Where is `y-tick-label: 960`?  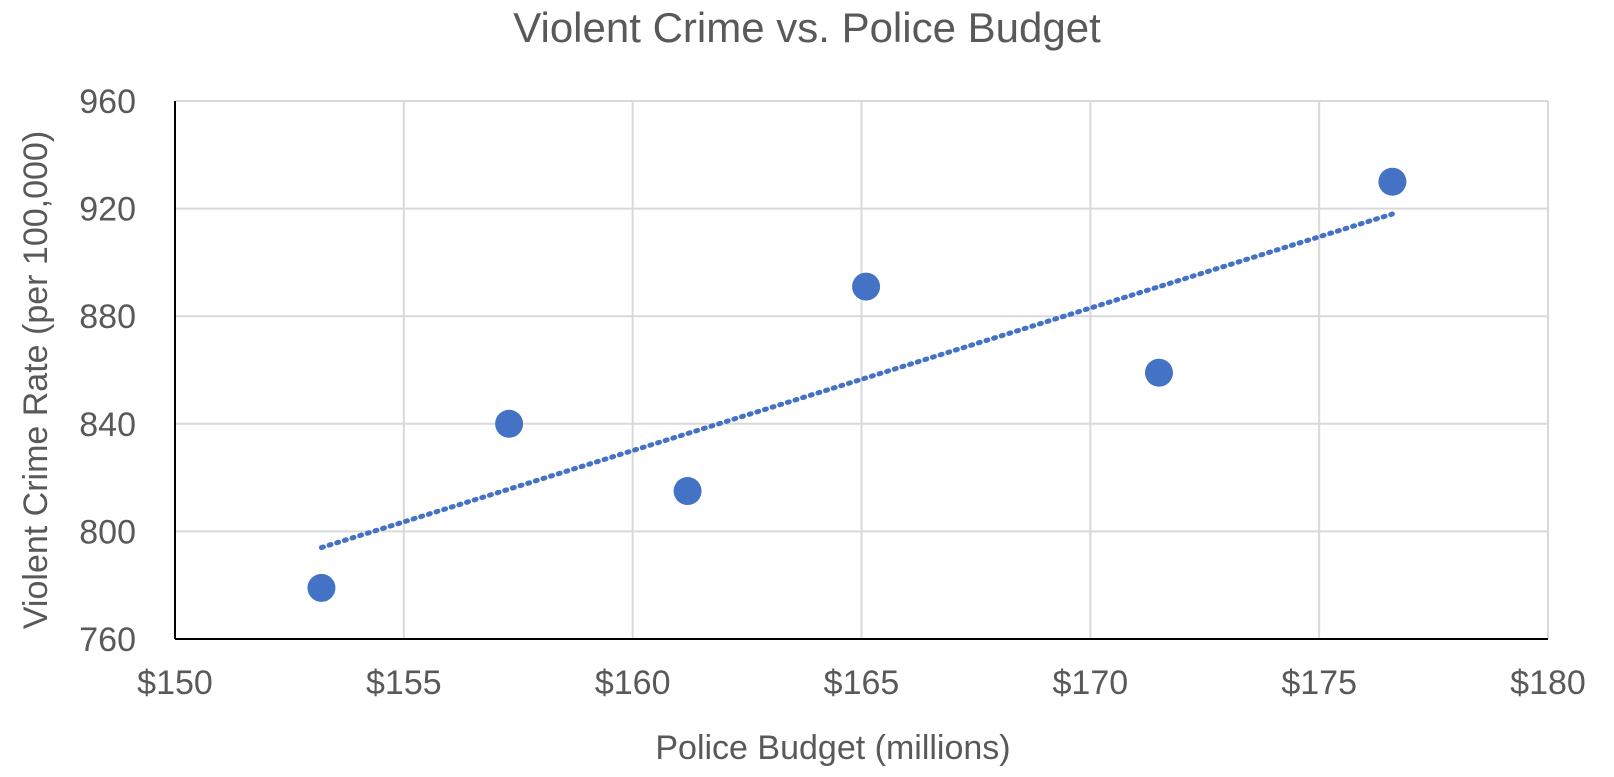 y-tick-label: 960 is located at coordinates (107, 102).